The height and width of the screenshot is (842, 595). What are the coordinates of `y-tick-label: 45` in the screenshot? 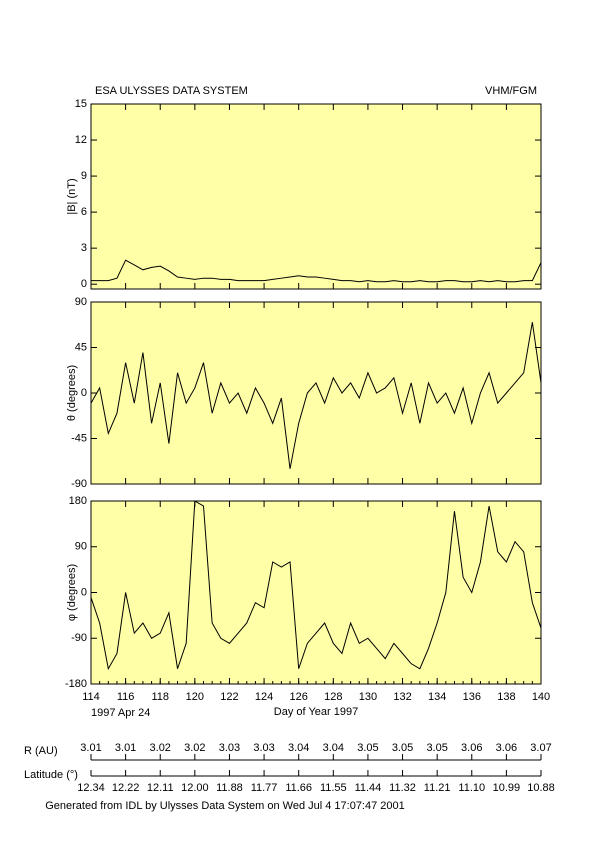 It's located at (81, 347).